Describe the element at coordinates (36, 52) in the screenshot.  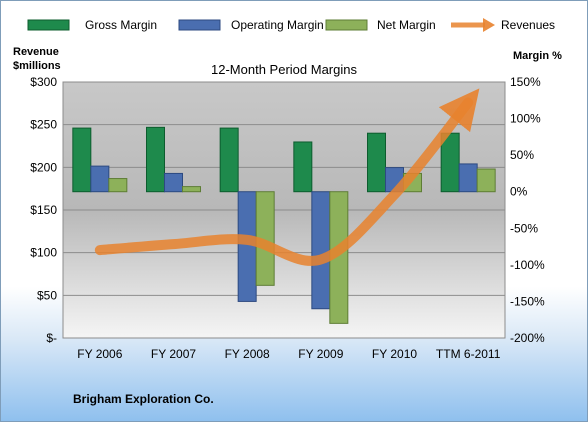
I see `left-axis-title-line1: Revenue` at that location.